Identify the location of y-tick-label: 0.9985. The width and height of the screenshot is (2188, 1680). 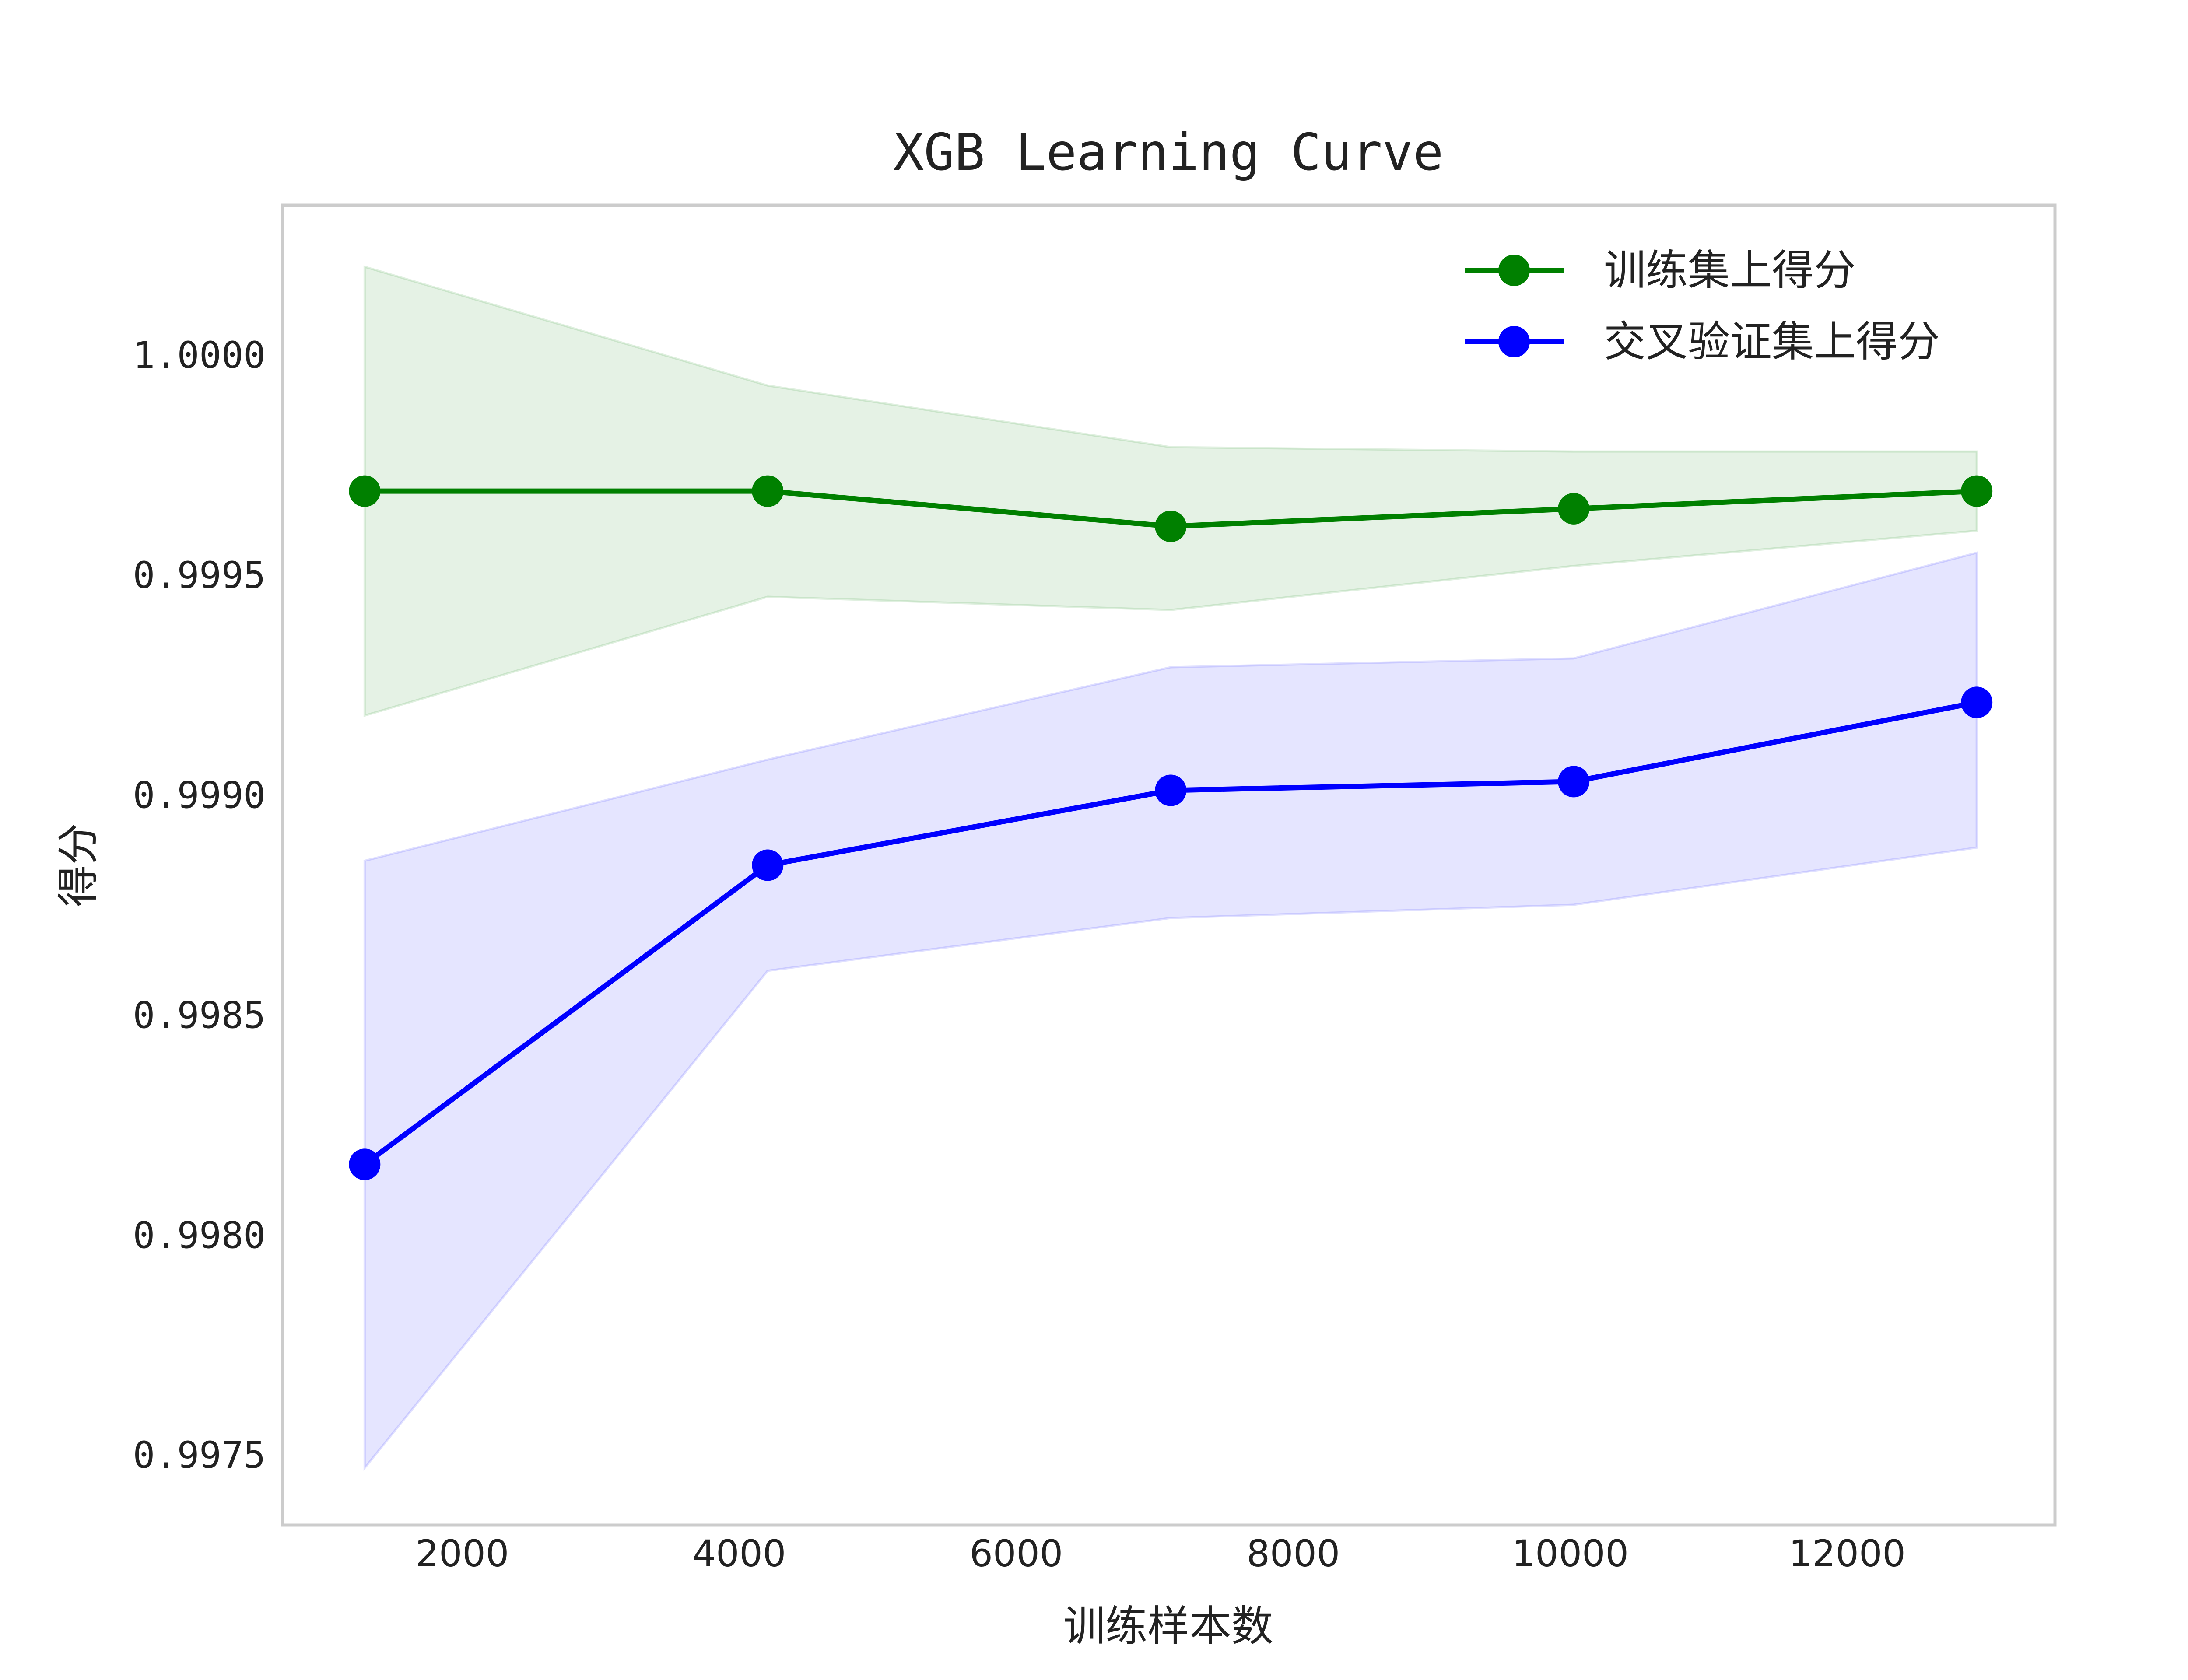
(200, 1015).